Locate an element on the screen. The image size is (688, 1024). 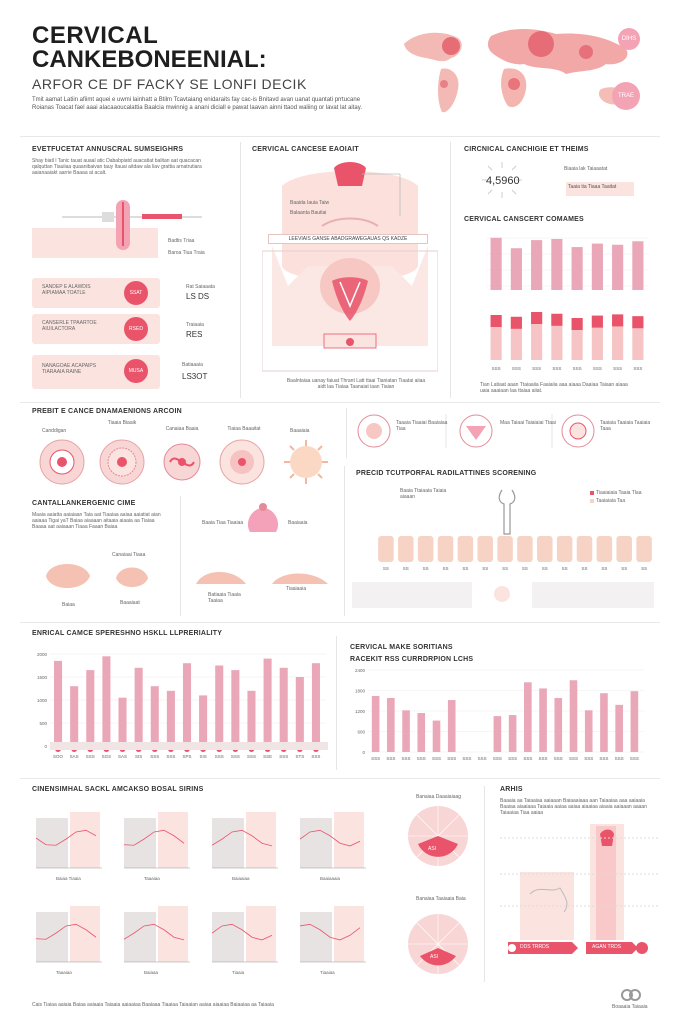
world-map-icon is located at coordinates (516, 71).